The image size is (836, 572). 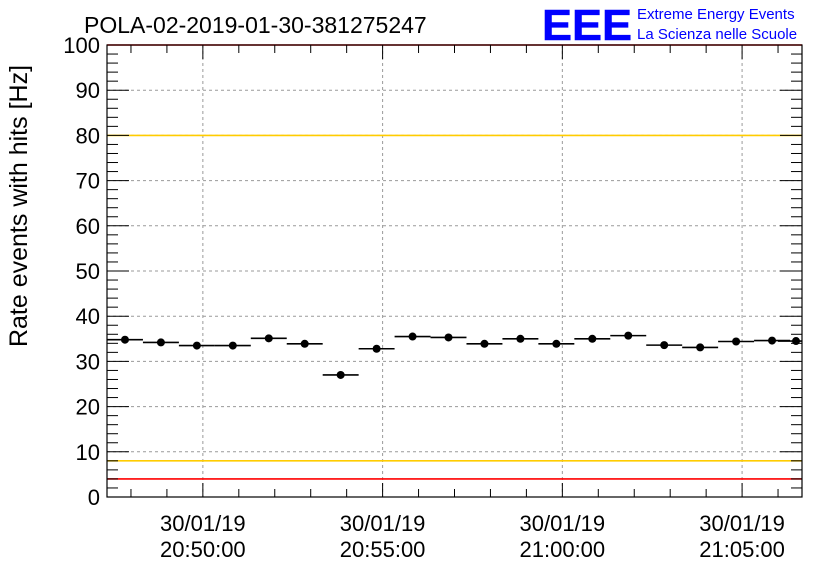 I want to click on y-tick-label: 0, so click(x=94, y=497).